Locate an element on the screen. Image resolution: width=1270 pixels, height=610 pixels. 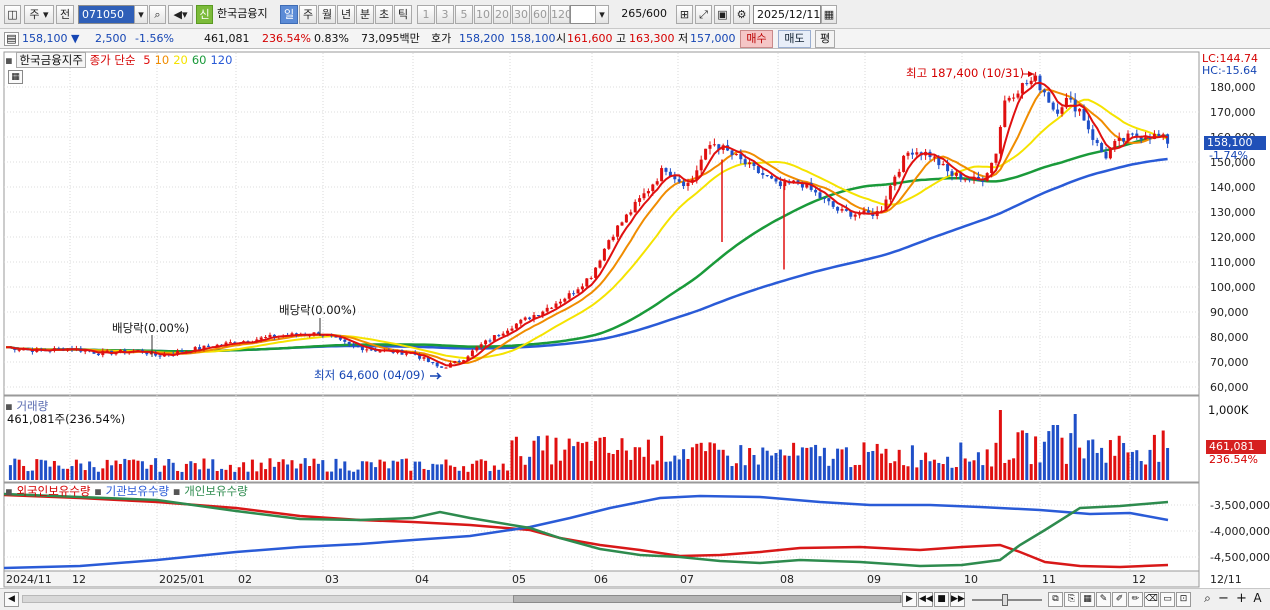
interval-tab: 60 is located at coordinates (540, 14).